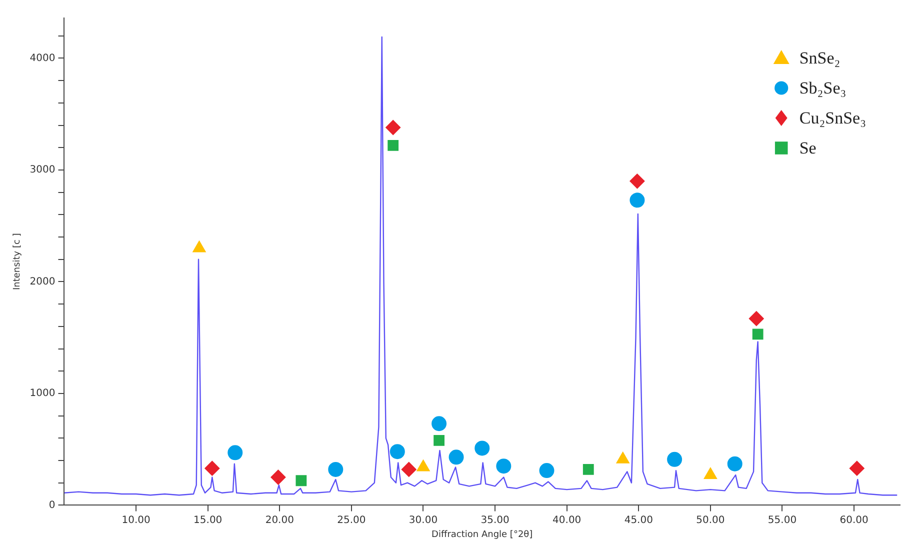 Image resolution: width=916 pixels, height=550 pixels. Describe the element at coordinates (832, 118) in the screenshot. I see `legend-label: Cu₂SnSe₃` at that location.